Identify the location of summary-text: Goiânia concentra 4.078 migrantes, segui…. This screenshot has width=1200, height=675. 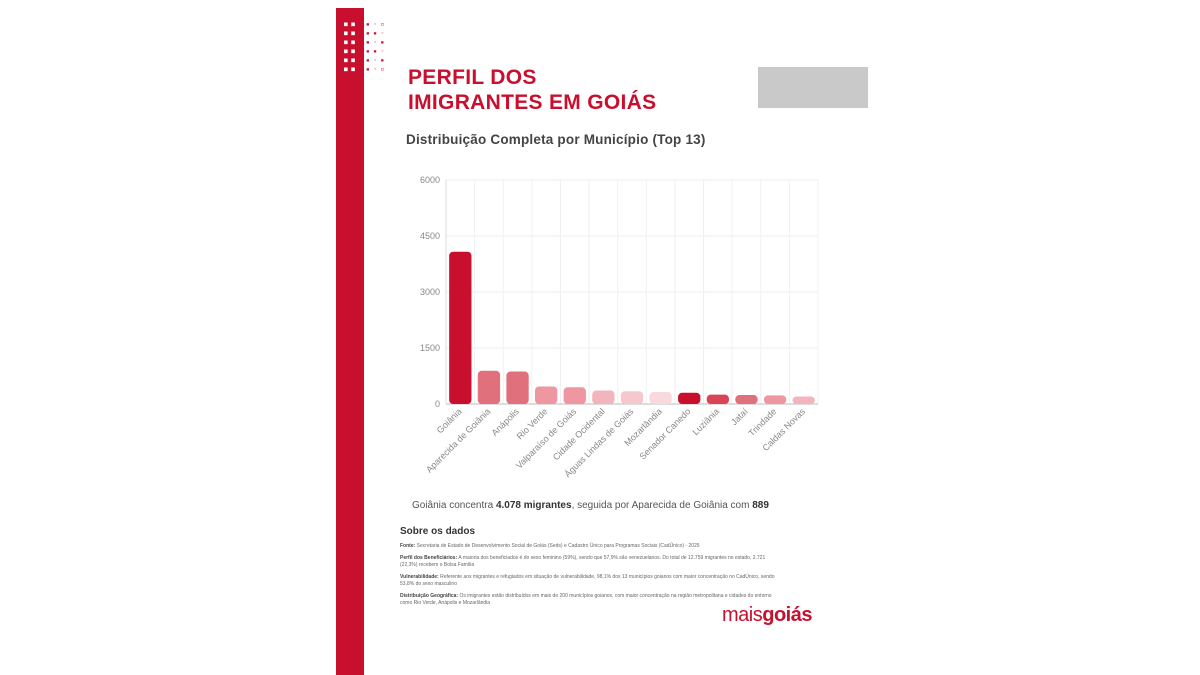
(632, 505).